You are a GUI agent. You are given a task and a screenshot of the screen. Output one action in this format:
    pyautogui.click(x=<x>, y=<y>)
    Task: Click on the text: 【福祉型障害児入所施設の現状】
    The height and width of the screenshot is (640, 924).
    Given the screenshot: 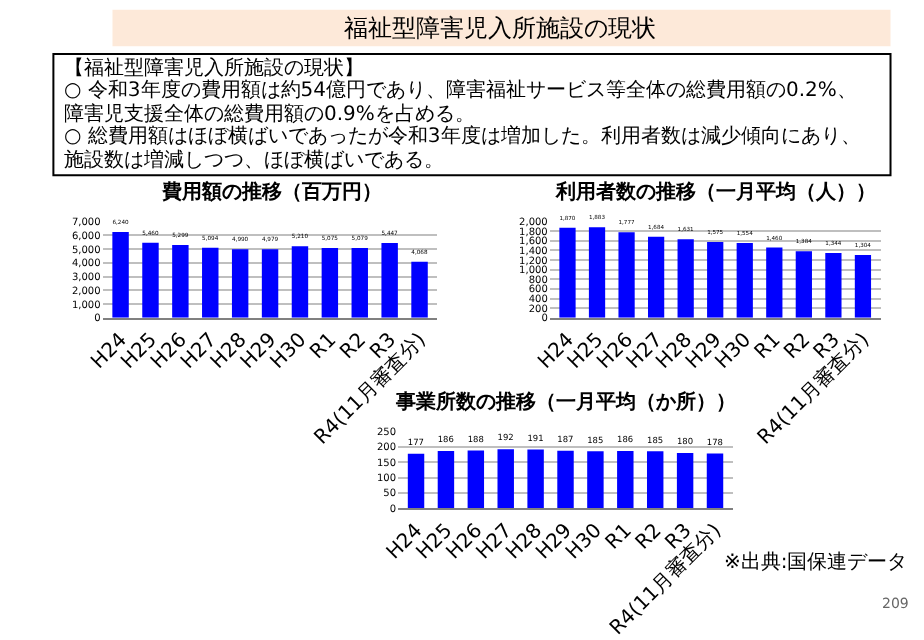 What is the action you would take?
    pyautogui.click(x=214, y=68)
    